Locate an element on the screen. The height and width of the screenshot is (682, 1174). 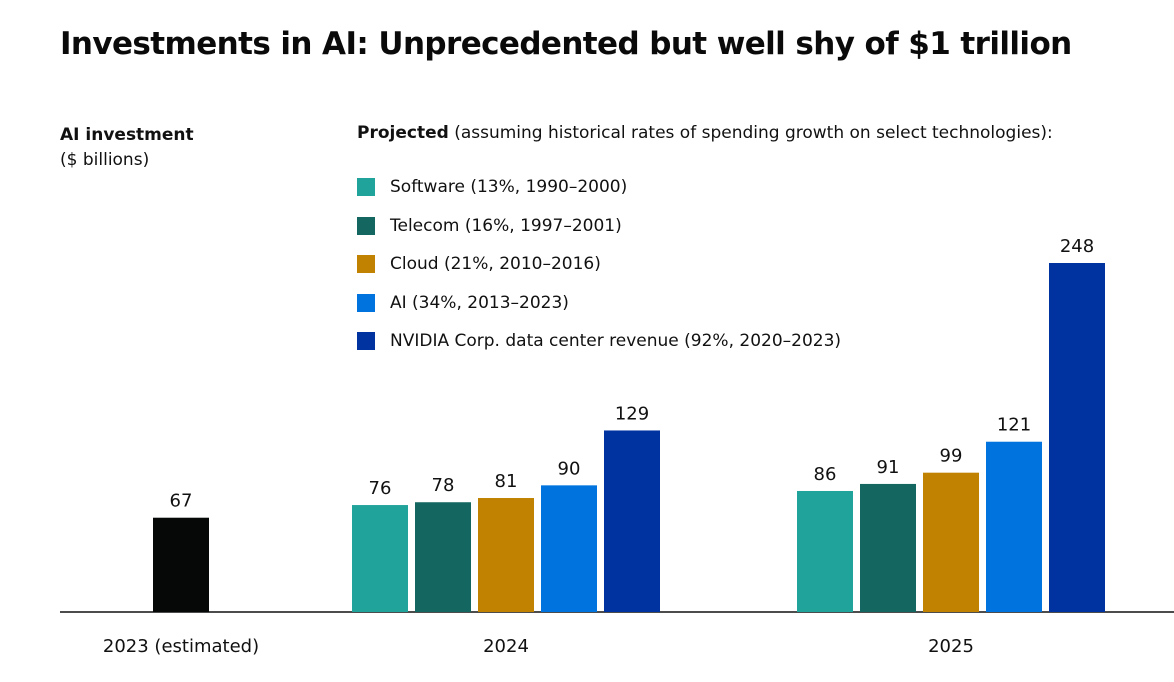
bar-nvidia-2025 is located at coordinates (1077, 437).